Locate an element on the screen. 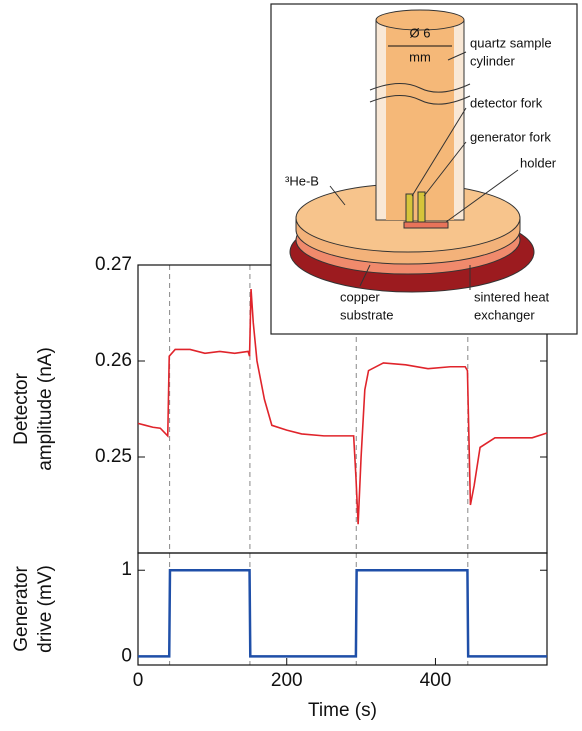 Image resolution: width=582 pixels, height=731 pixels. holder-bar is located at coordinates (426, 225).